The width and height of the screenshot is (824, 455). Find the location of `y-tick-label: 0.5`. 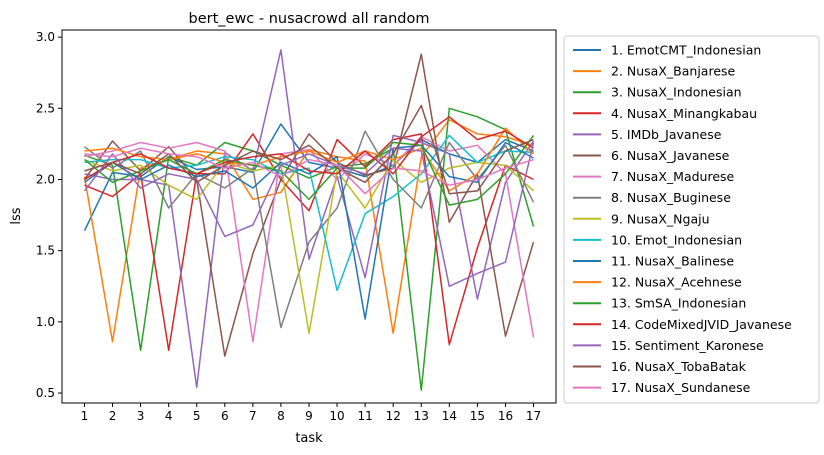

y-tick-label: 0.5 is located at coordinates (45, 393).